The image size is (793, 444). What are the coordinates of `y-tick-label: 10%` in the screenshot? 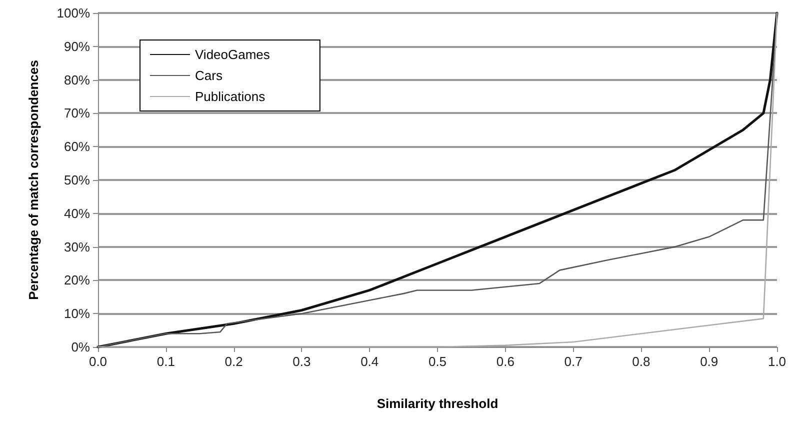 It's located at (77, 314).